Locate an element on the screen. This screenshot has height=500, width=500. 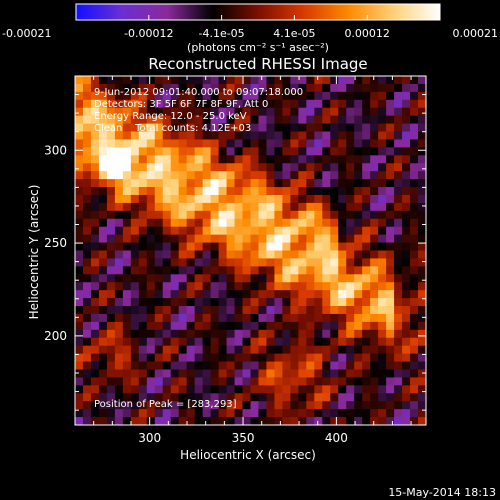
chart-title: Reconstructed RHESSI Image is located at coordinates (257, 64).